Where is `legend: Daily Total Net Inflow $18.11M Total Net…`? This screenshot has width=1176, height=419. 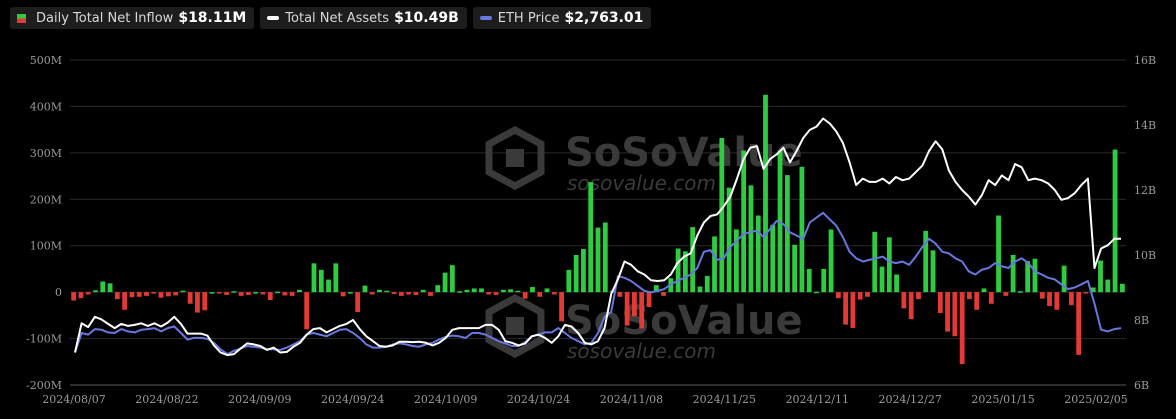 legend: Daily Total Net Inflow $18.11M Total Net… is located at coordinates (331, 18).